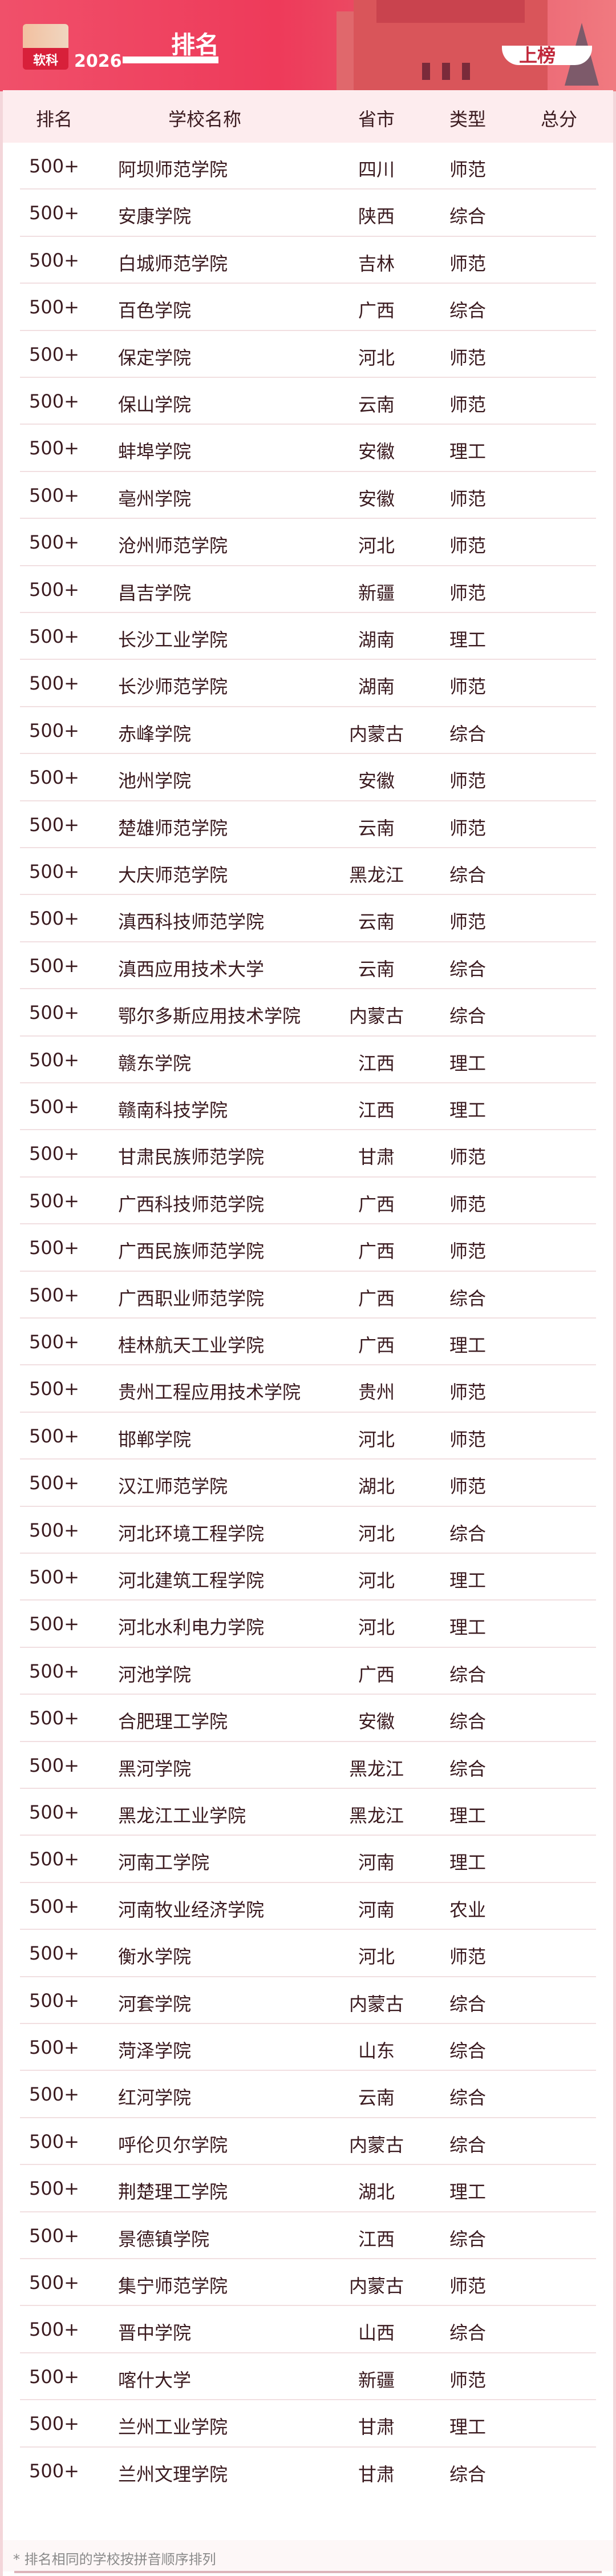 The height and width of the screenshot is (2576, 616). Describe the element at coordinates (308, 449) in the screenshot. I see `table-row: 500+ 蚌埠学院 安徽 理工` at that location.